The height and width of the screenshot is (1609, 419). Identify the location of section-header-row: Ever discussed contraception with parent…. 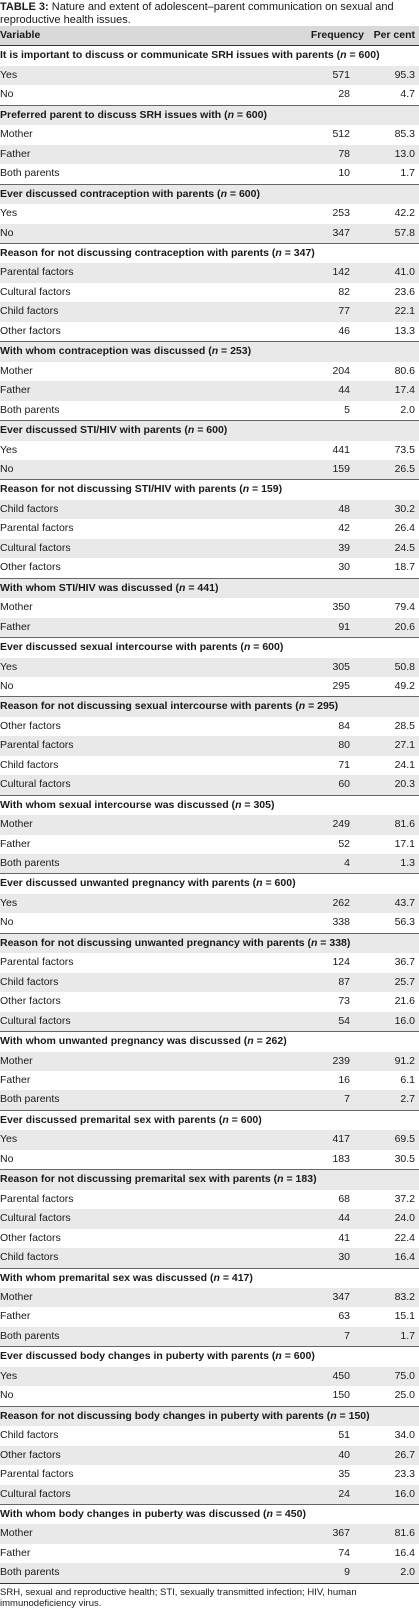
(209, 194).